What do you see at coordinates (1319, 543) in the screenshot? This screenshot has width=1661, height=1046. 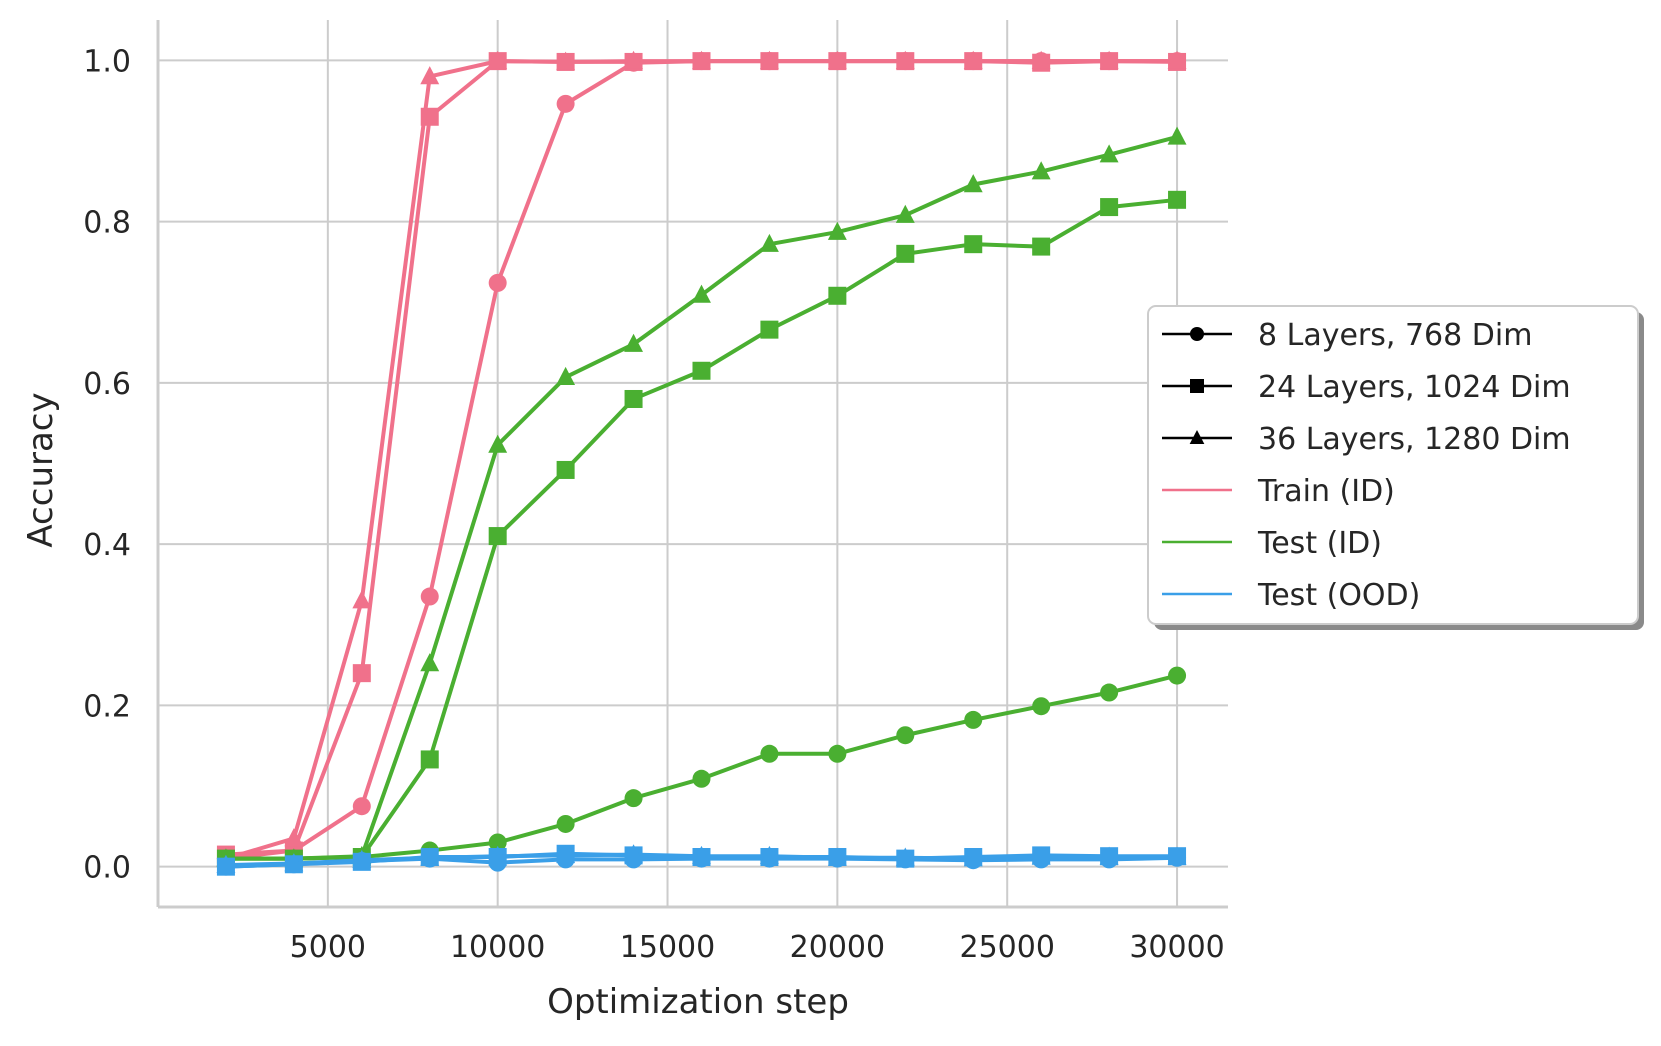 I see `legend-label: Test (ID)` at bounding box center [1319, 543].